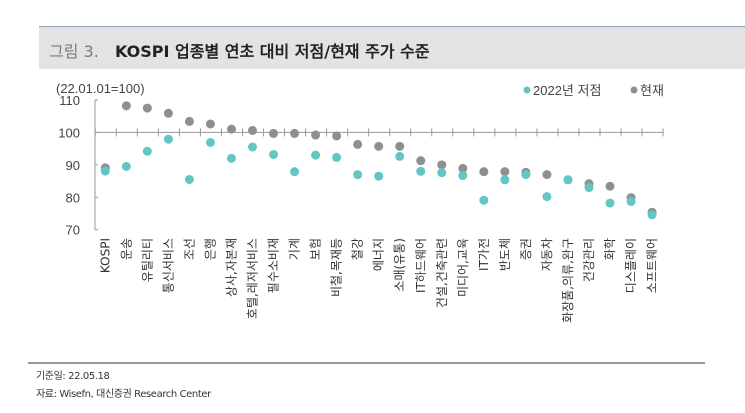 The width and height of the screenshot is (745, 413). I want to click on legend: 2022년 저점 현재, so click(593, 90).